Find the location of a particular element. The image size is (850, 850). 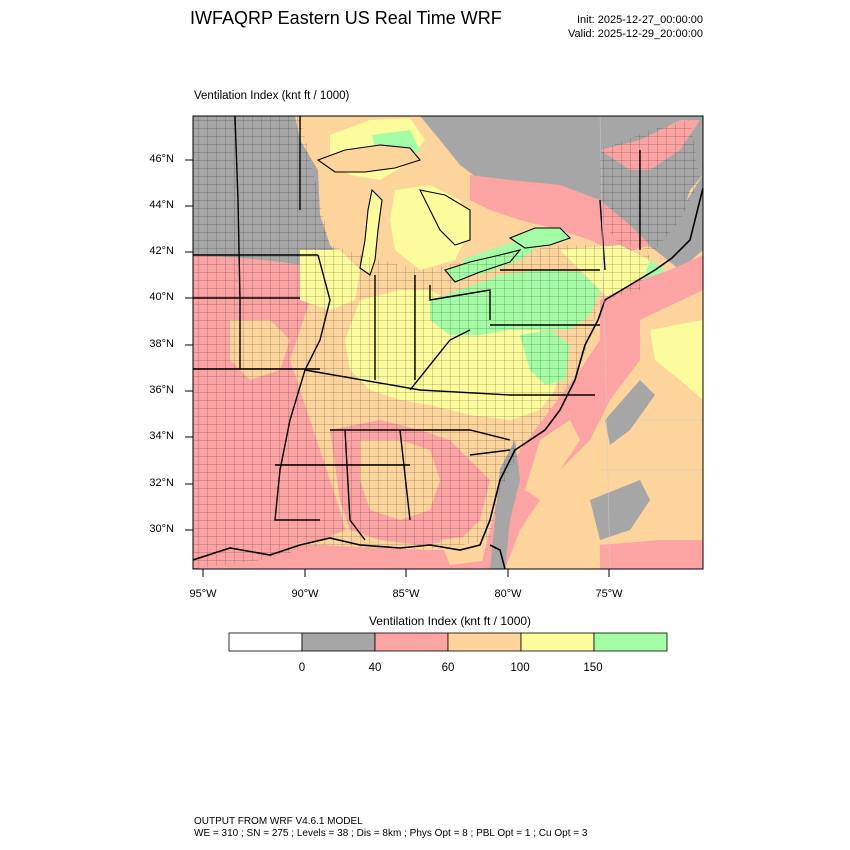

valid-time: Valid: 2025-12-29_20:00:00 is located at coordinates (635, 34).